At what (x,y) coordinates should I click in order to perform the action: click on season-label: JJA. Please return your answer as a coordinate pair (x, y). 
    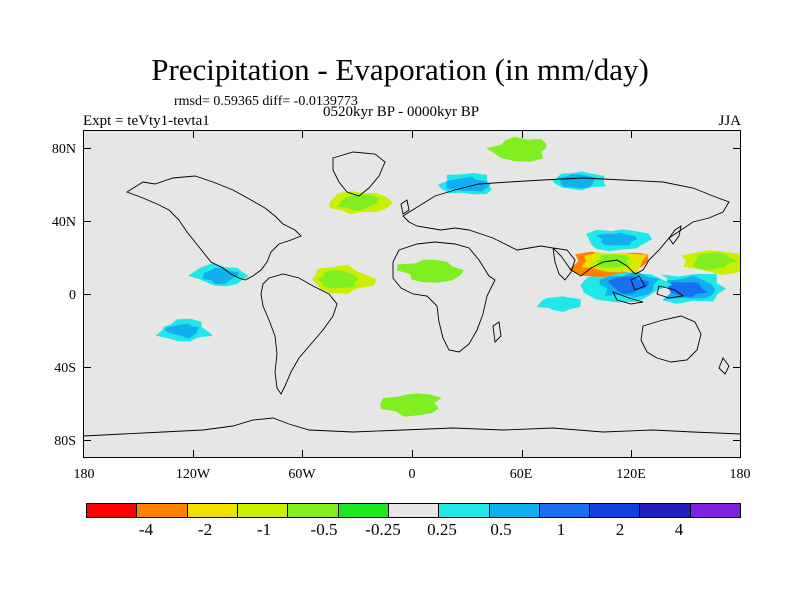
    Looking at the image, I should click on (729, 121).